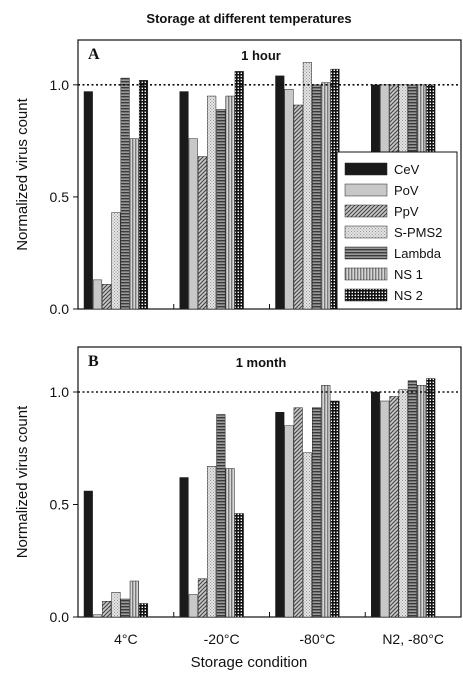 The height and width of the screenshot is (678, 463). What do you see at coordinates (366, 169) in the screenshot?
I see `legend-swatch-cev` at bounding box center [366, 169].